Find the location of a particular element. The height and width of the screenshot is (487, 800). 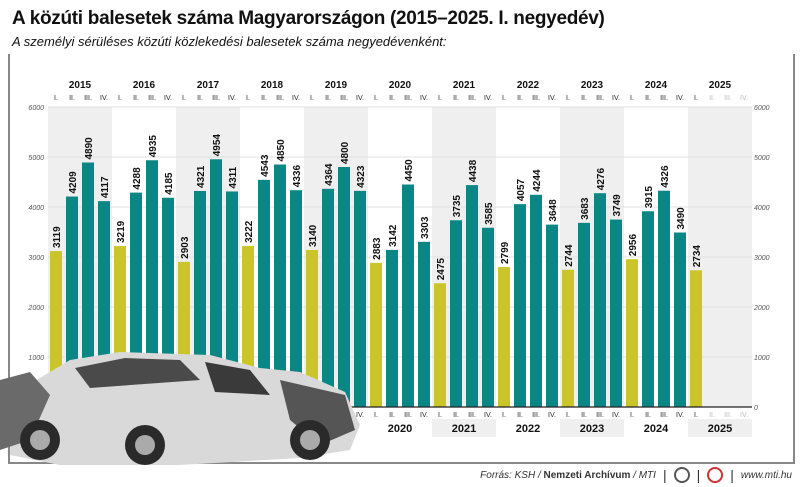

wreck-front is located at coordinates (25, 411).